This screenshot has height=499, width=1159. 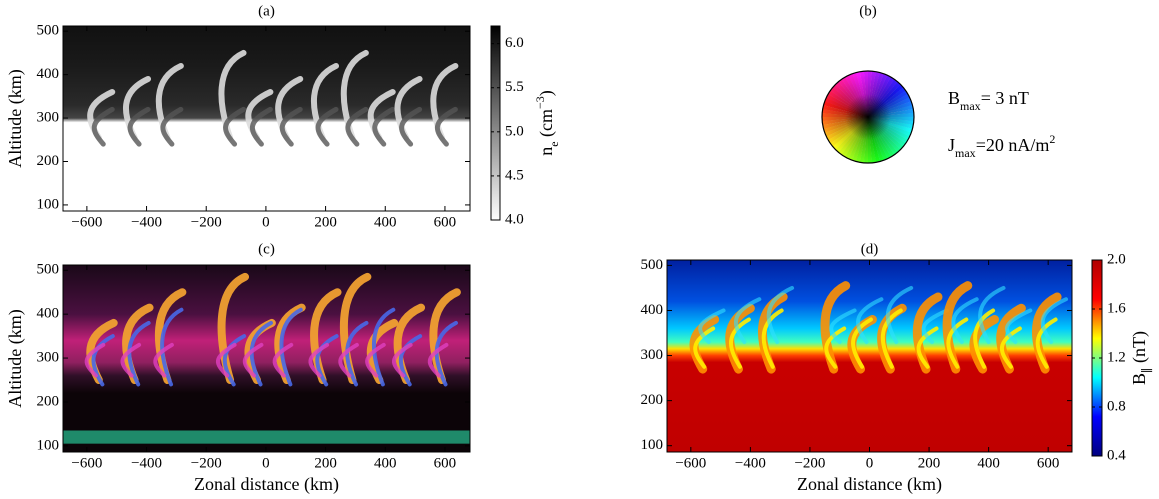 I want to click on colorbar-tick-label: 2.0, so click(x=1116, y=259).